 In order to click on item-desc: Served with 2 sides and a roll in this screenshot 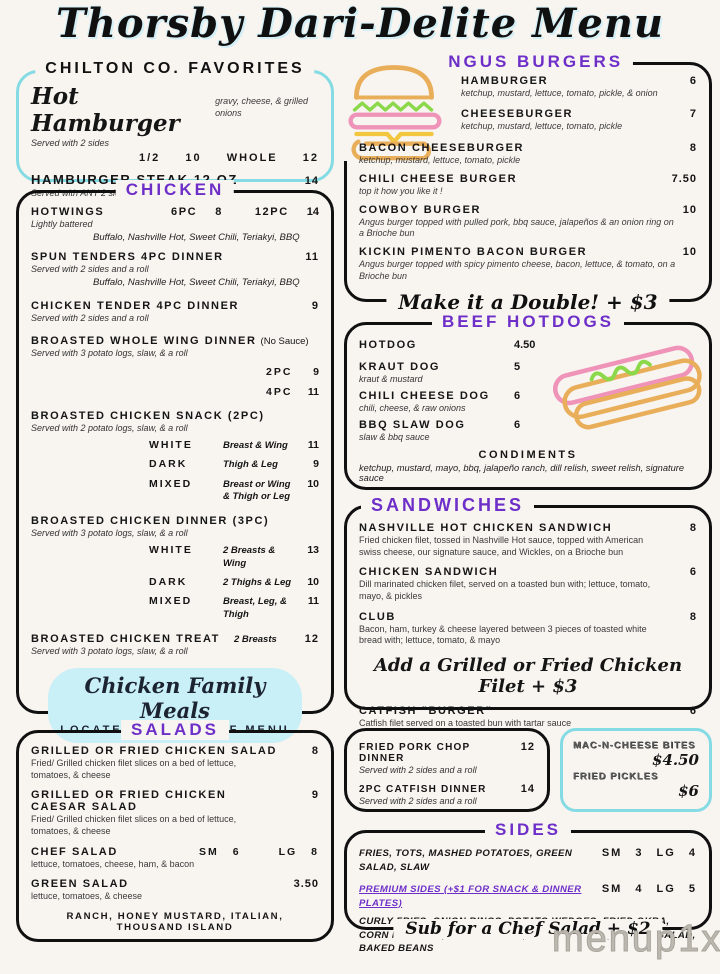, I will do `click(418, 801)`.